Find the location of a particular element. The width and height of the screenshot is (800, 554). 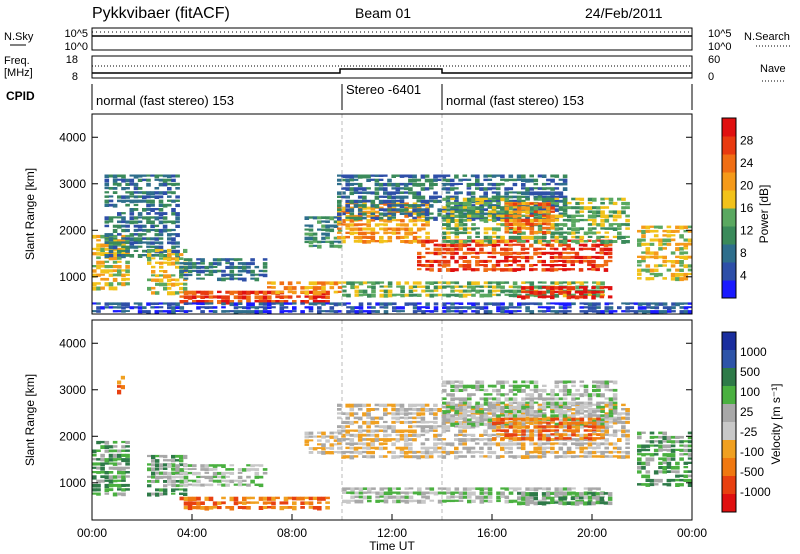

colorbar-swatch is located at coordinates (729, 217).